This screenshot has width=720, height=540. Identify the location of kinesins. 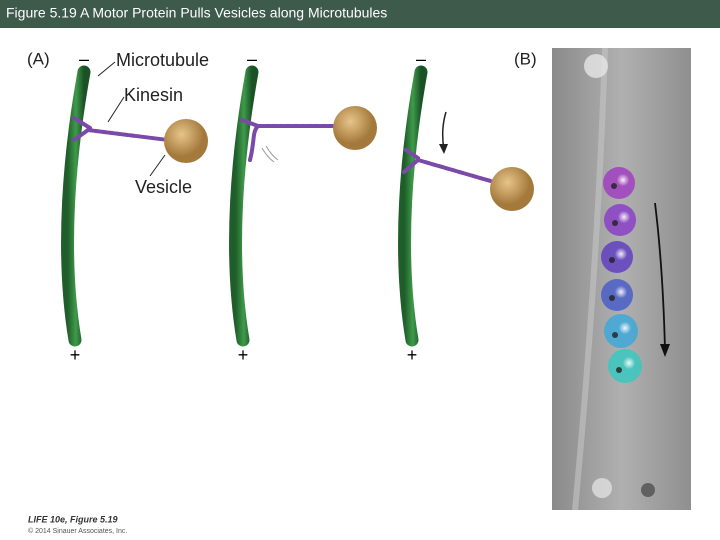
(284, 150).